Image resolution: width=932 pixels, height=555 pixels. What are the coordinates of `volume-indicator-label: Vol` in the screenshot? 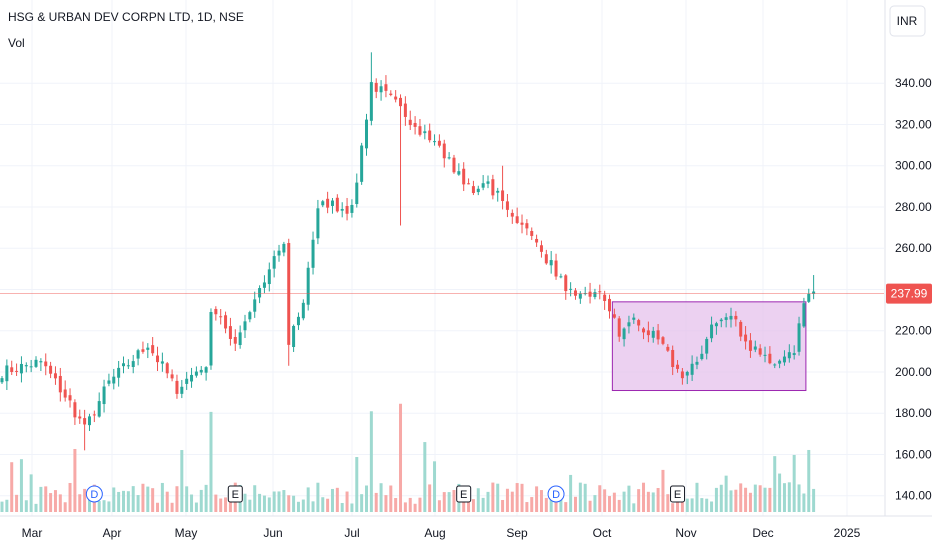 It's located at (16, 43).